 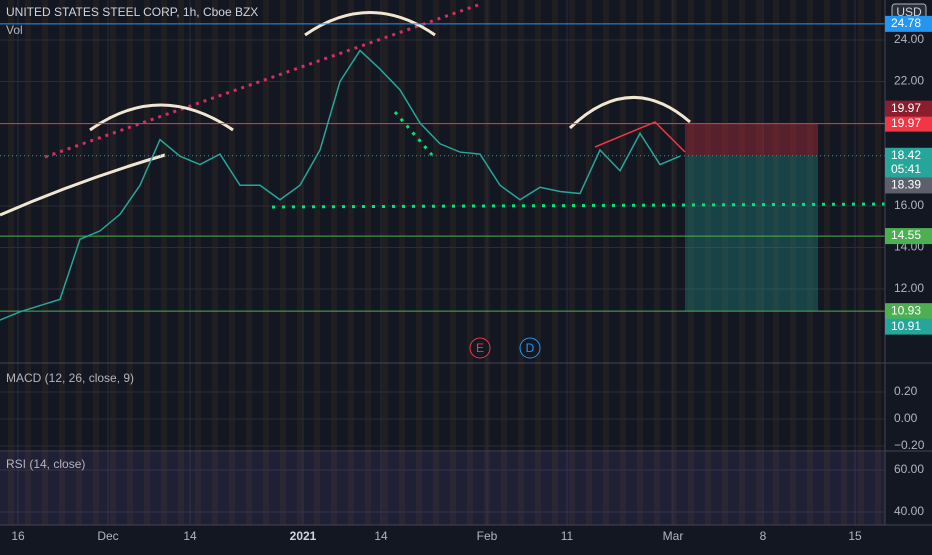 I want to click on time-tick-label: Feb, so click(x=487, y=536).